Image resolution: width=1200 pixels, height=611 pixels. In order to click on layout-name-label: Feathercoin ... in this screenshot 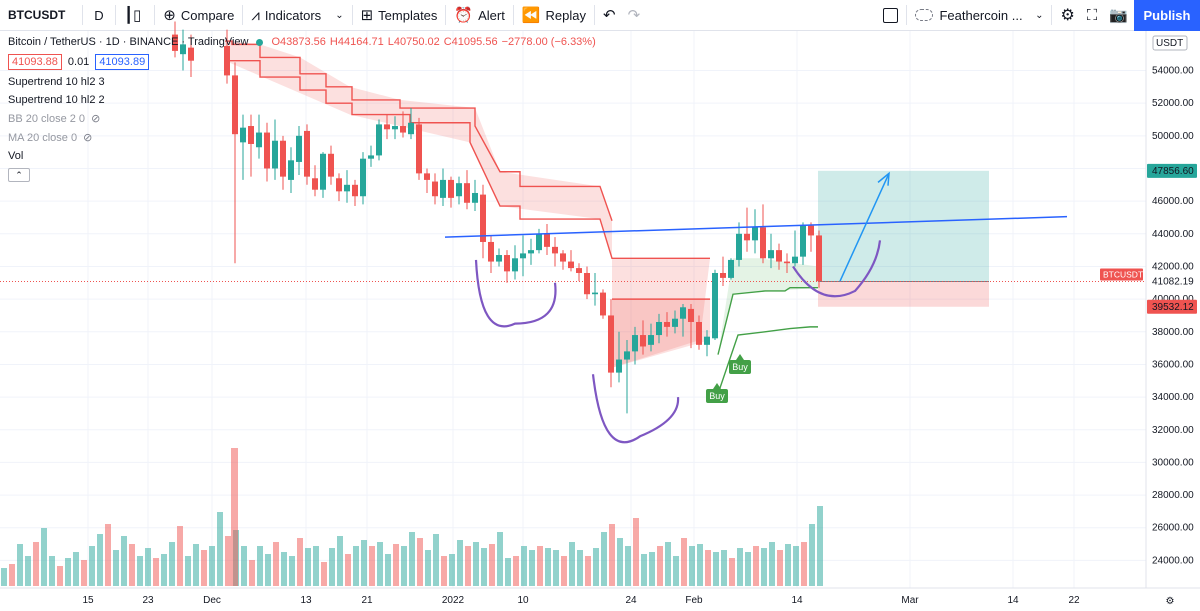, I will do `click(981, 15)`.